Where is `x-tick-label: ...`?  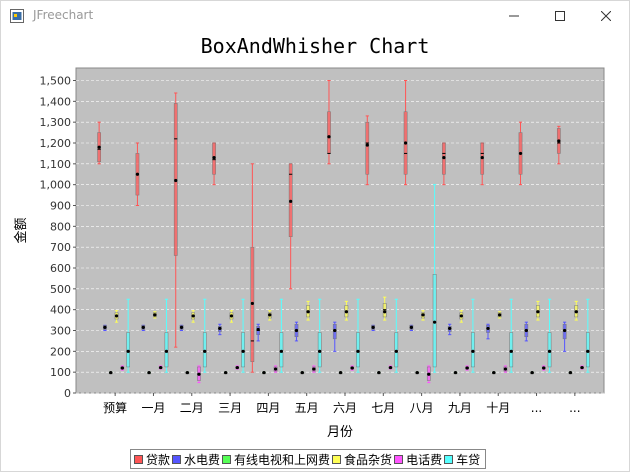
x-tick-label: ... is located at coordinates (574, 408).